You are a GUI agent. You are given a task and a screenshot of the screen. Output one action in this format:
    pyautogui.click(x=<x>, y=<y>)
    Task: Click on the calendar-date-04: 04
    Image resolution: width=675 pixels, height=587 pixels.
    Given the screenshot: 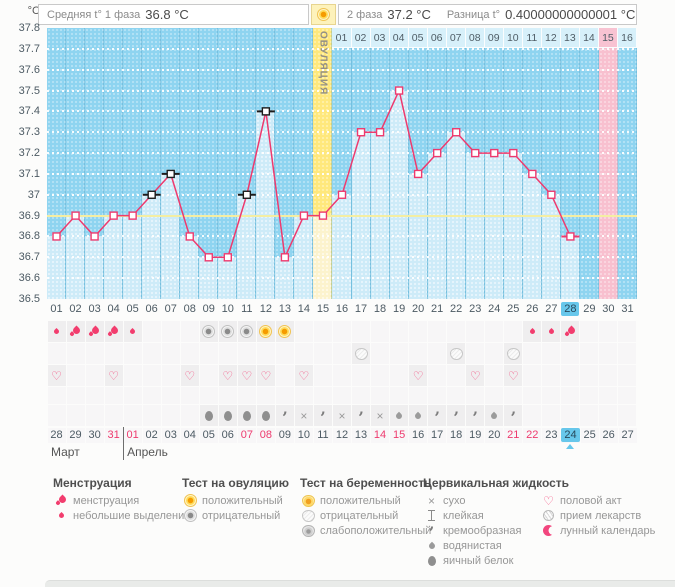 What is the action you would take?
    pyautogui.click(x=189, y=435)
    